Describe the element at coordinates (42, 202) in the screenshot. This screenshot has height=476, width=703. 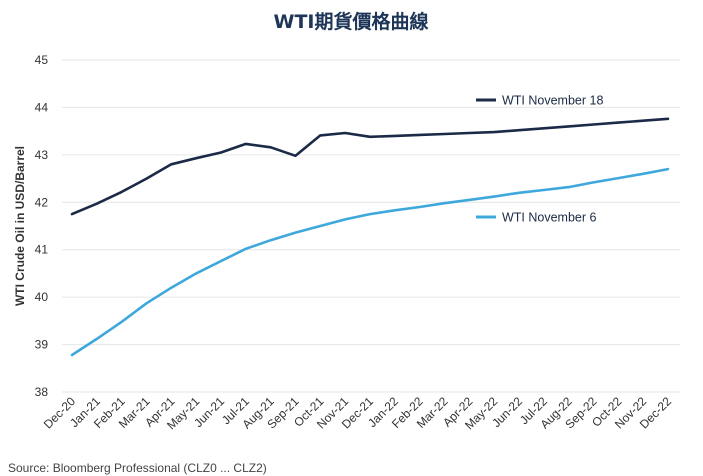
I see `y-tick-42: 42` at that location.